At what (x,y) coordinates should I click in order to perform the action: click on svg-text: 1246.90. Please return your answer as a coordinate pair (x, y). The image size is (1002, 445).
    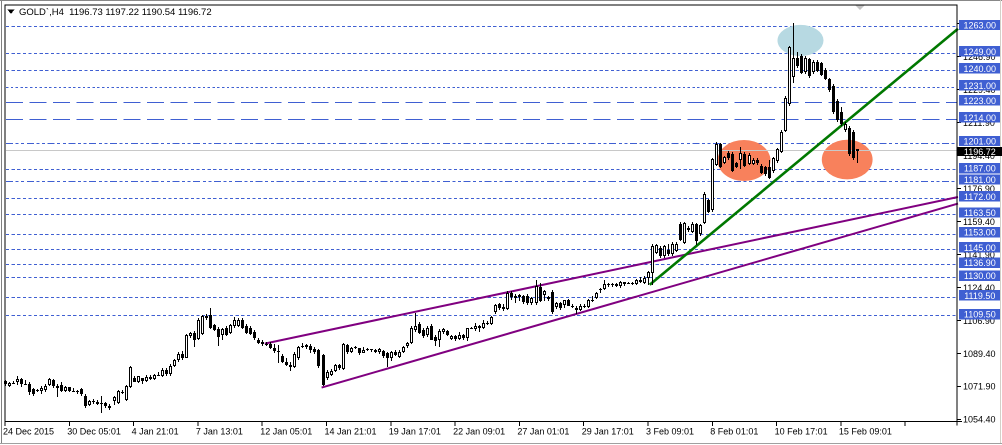
    Looking at the image, I should click on (979, 57).